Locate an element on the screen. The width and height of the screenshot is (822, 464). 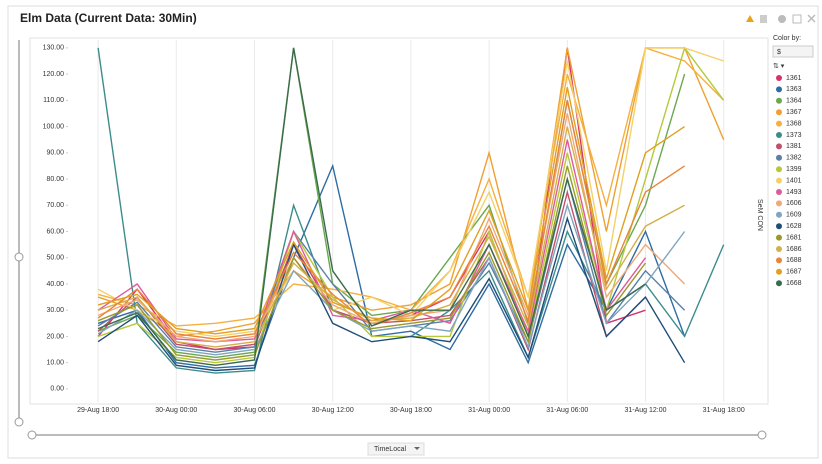
y-tick-label: 90.00 is located at coordinates (55, 153).